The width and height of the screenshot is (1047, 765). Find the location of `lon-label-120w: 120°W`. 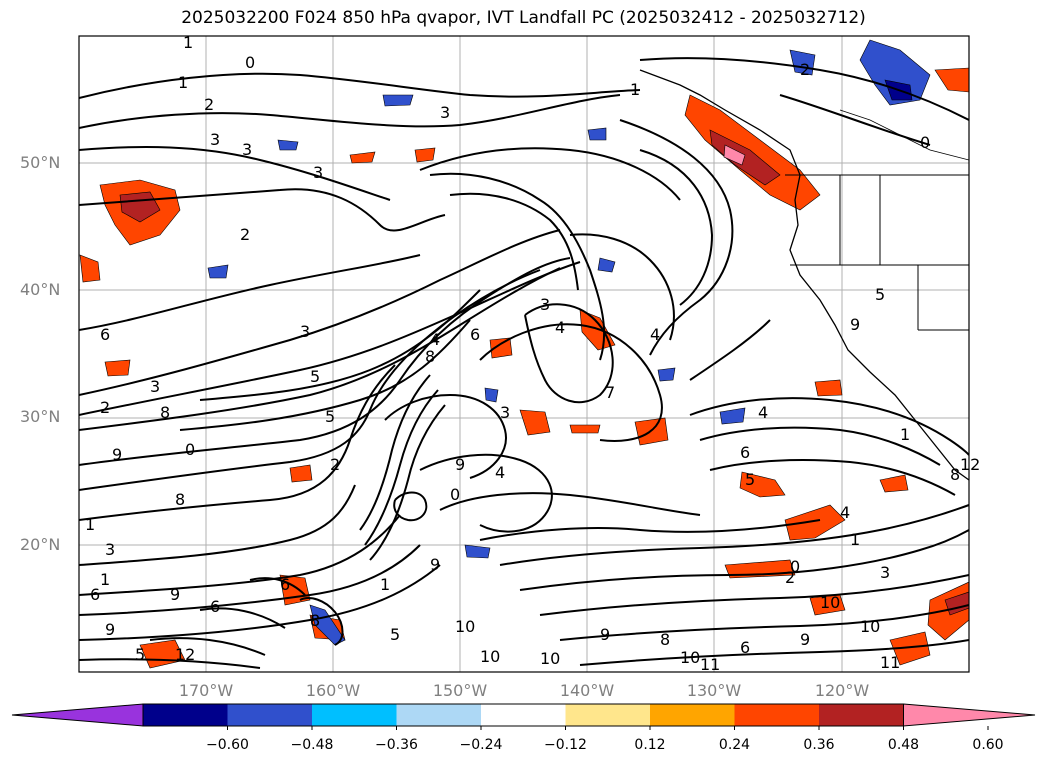

lon-label-120w: 120°W is located at coordinates (842, 690).